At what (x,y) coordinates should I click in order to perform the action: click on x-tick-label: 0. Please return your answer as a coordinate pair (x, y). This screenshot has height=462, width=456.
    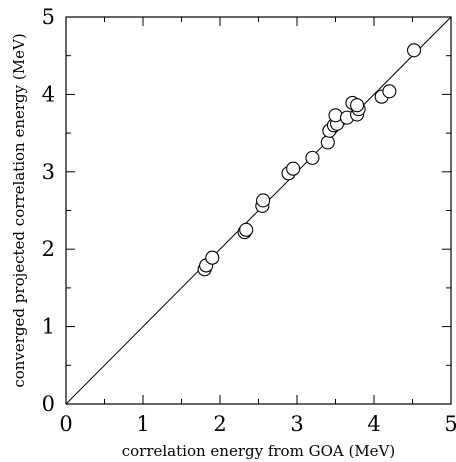
    Looking at the image, I should click on (65, 424).